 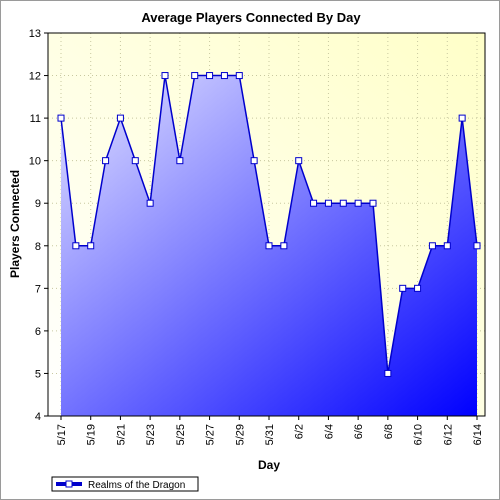 What do you see at coordinates (38, 417) in the screenshot?
I see `y-tick-label: 4` at bounding box center [38, 417].